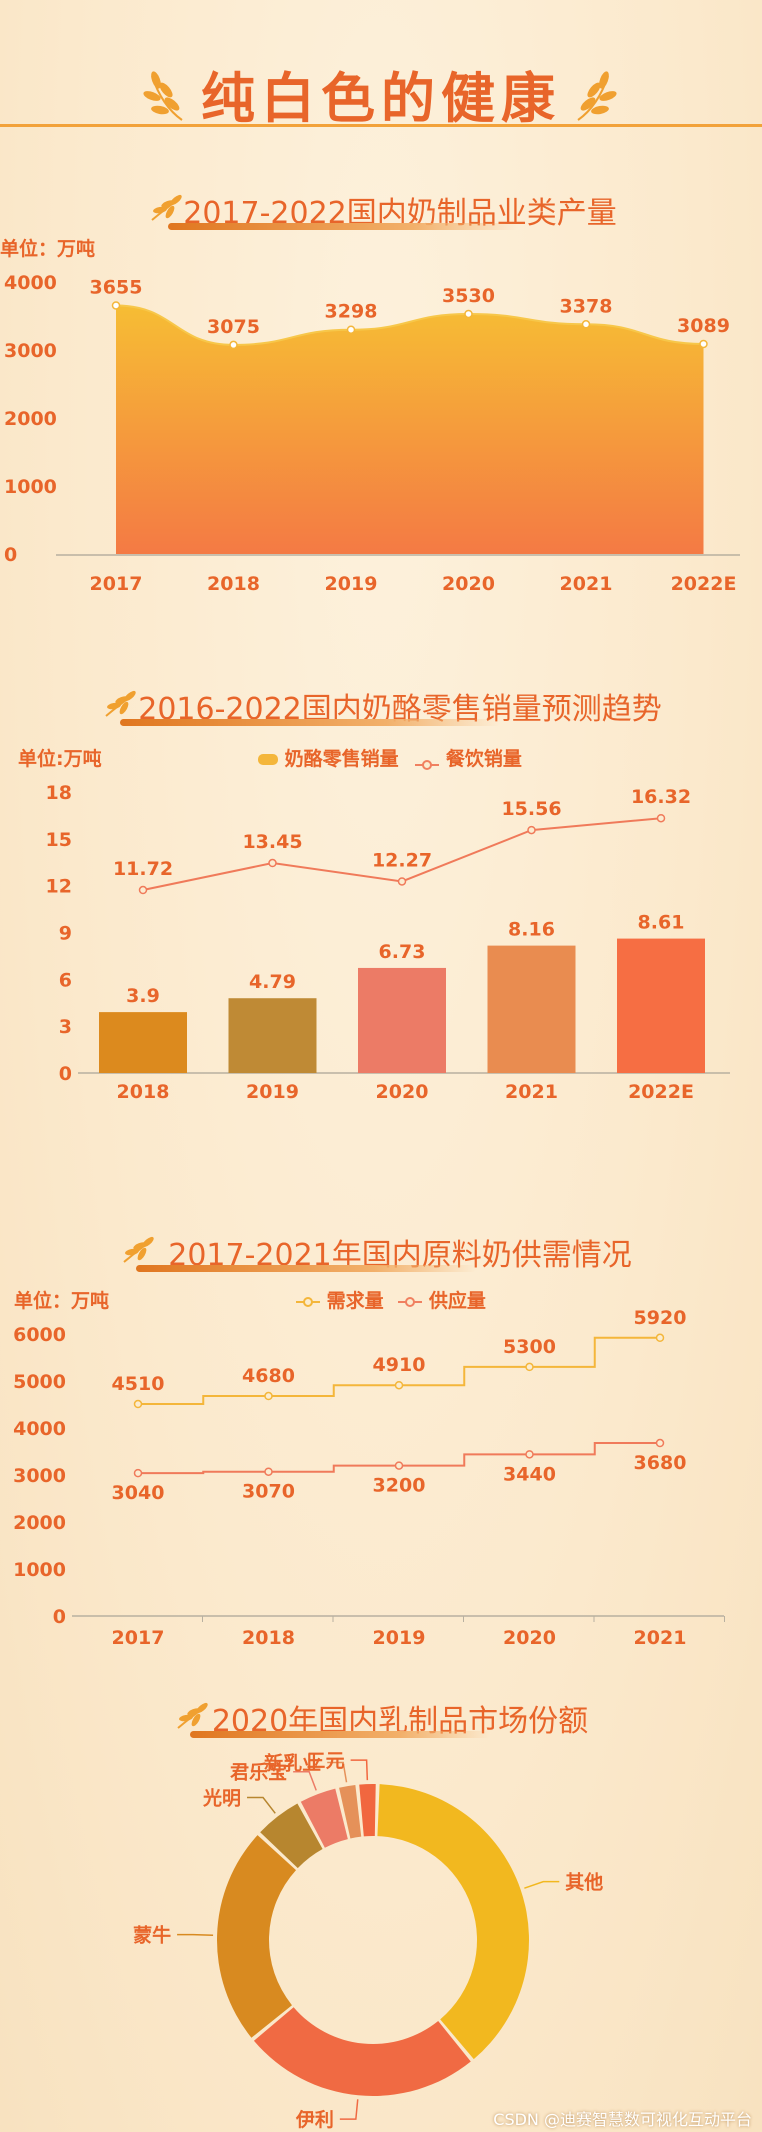  What do you see at coordinates (39, 1523) in the screenshot?
I see `y-tick-label: 2000` at bounding box center [39, 1523].